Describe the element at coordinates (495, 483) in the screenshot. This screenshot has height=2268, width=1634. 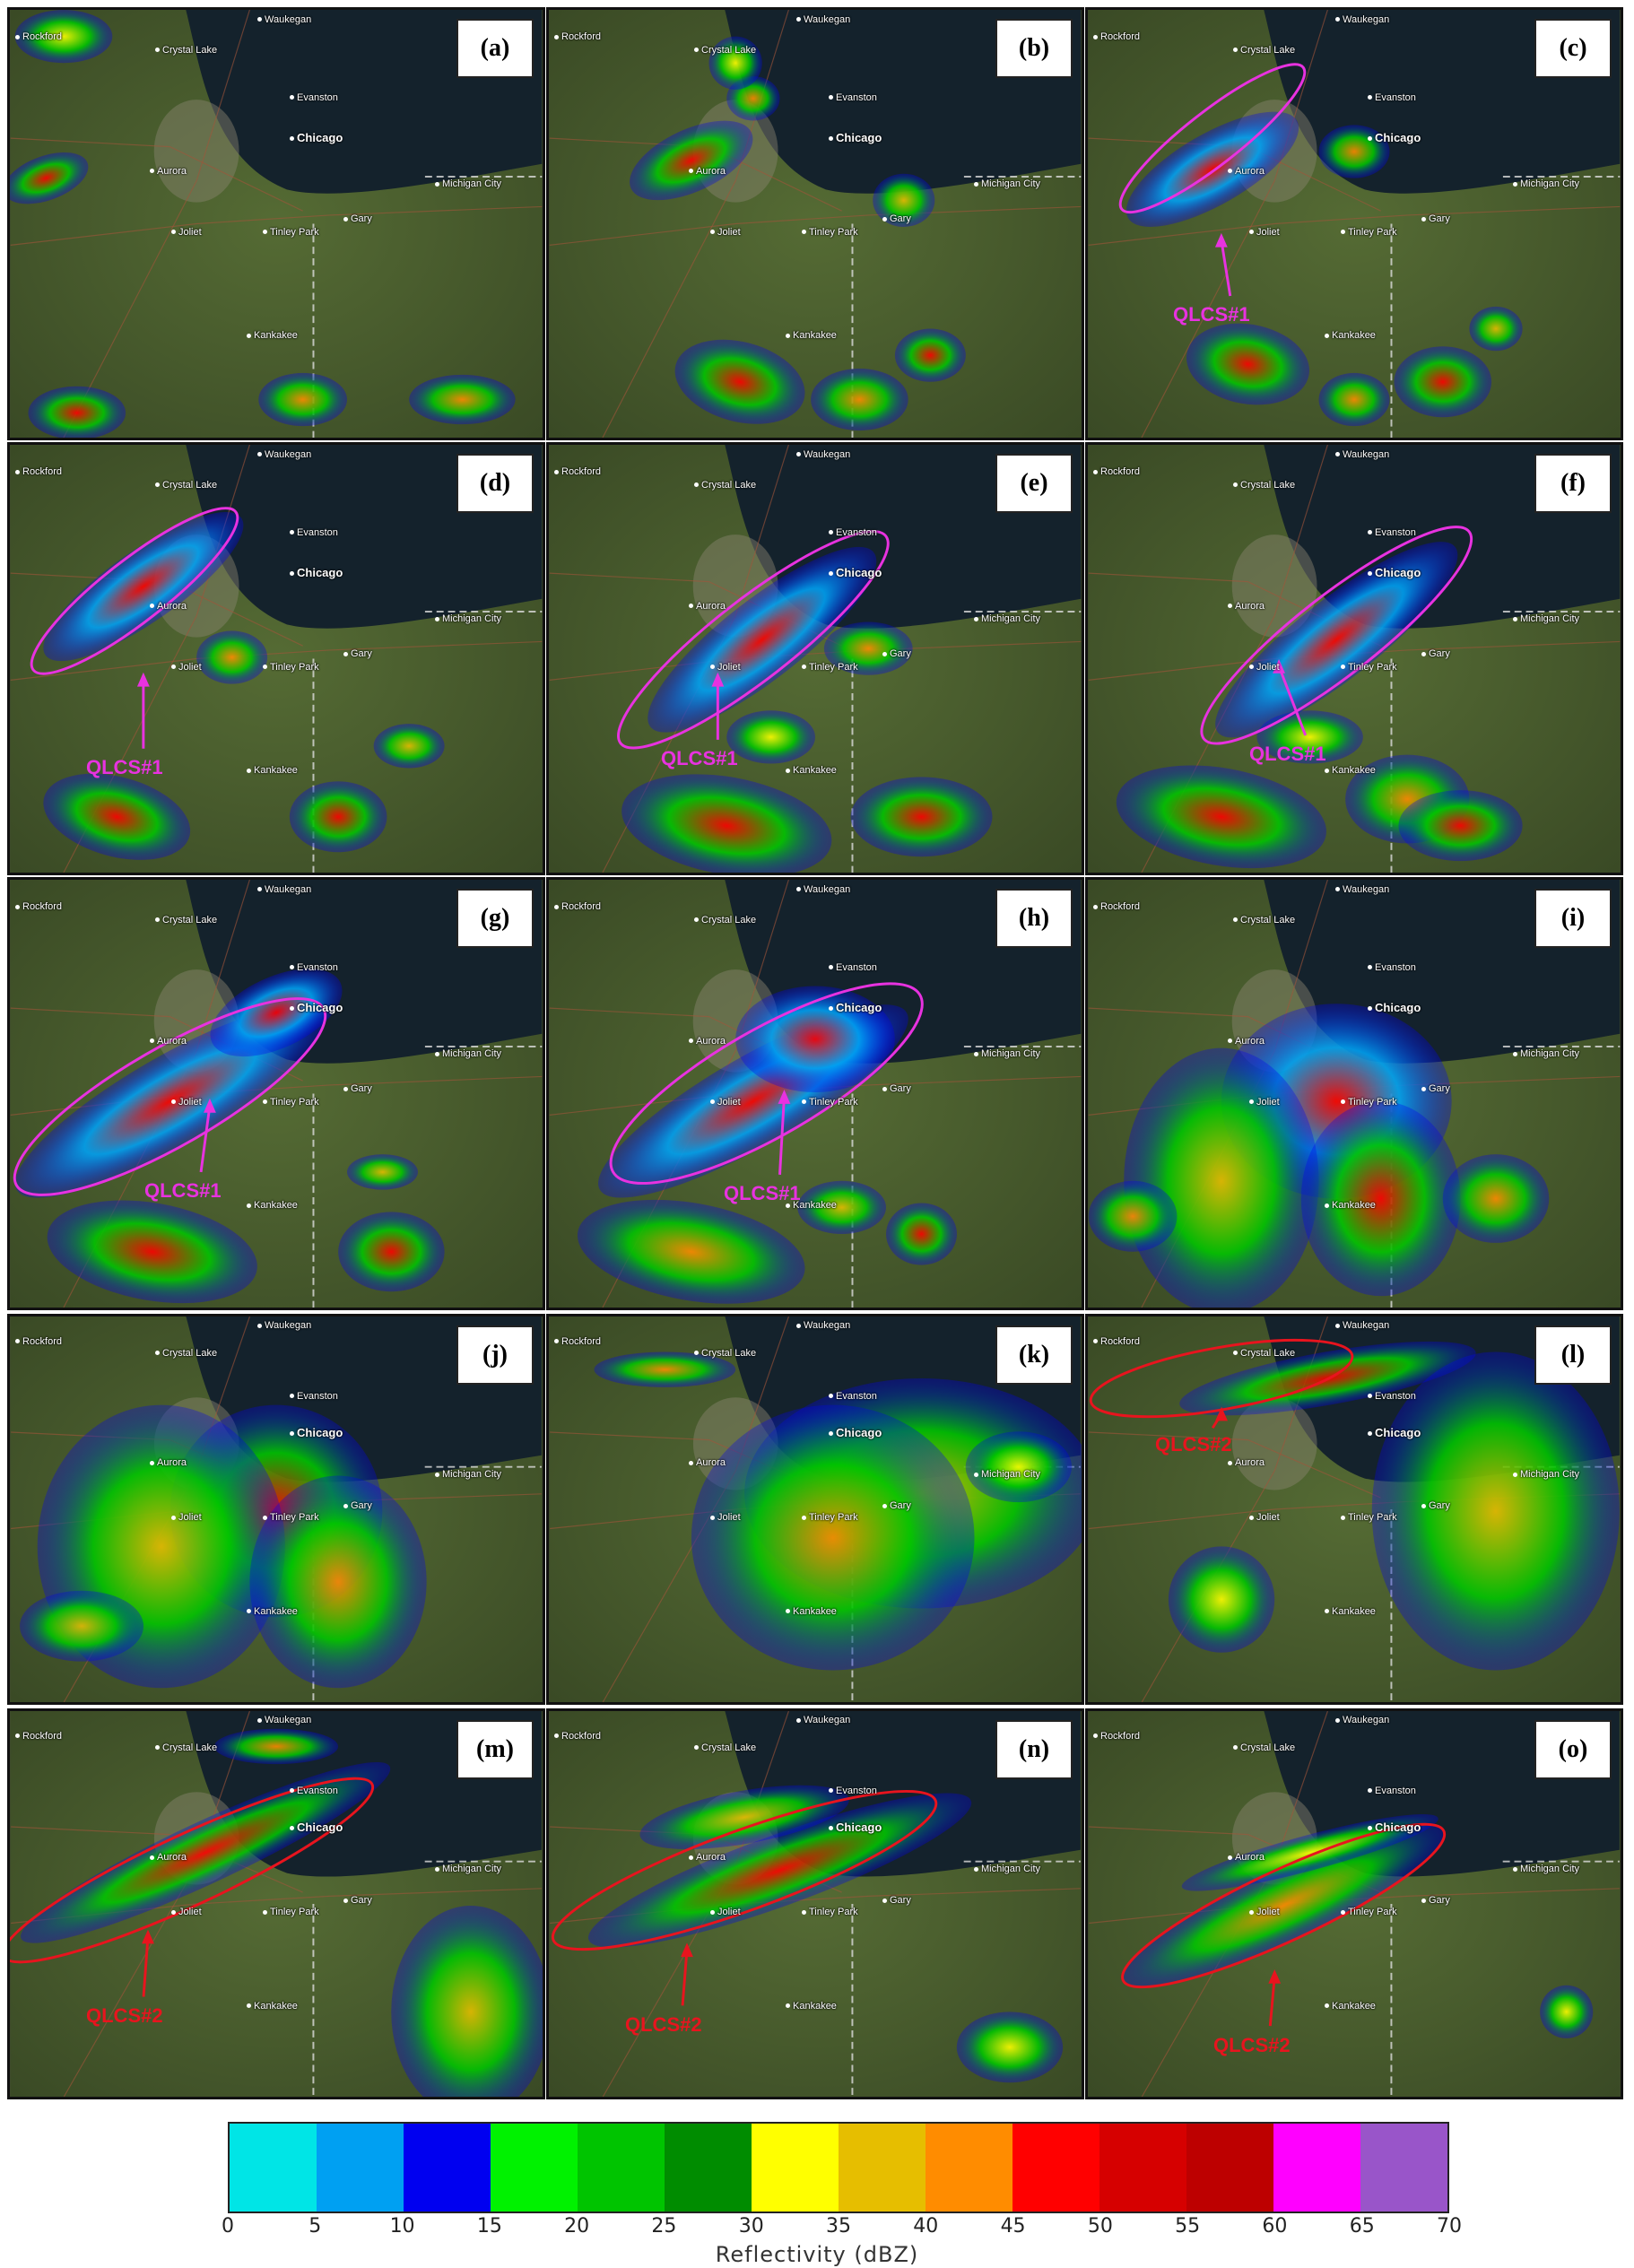
I see `panel-label: (d)` at that location.